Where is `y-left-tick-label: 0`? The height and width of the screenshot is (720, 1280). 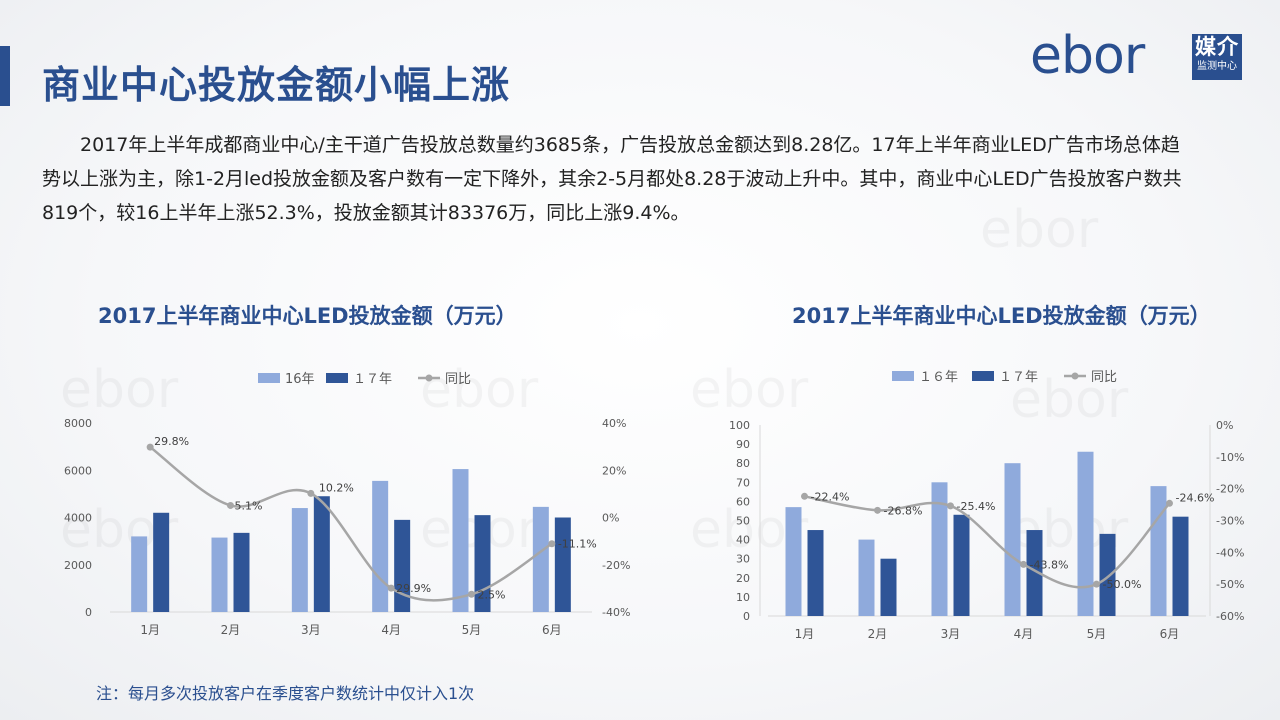 y-left-tick-label: 0 is located at coordinates (746, 616).